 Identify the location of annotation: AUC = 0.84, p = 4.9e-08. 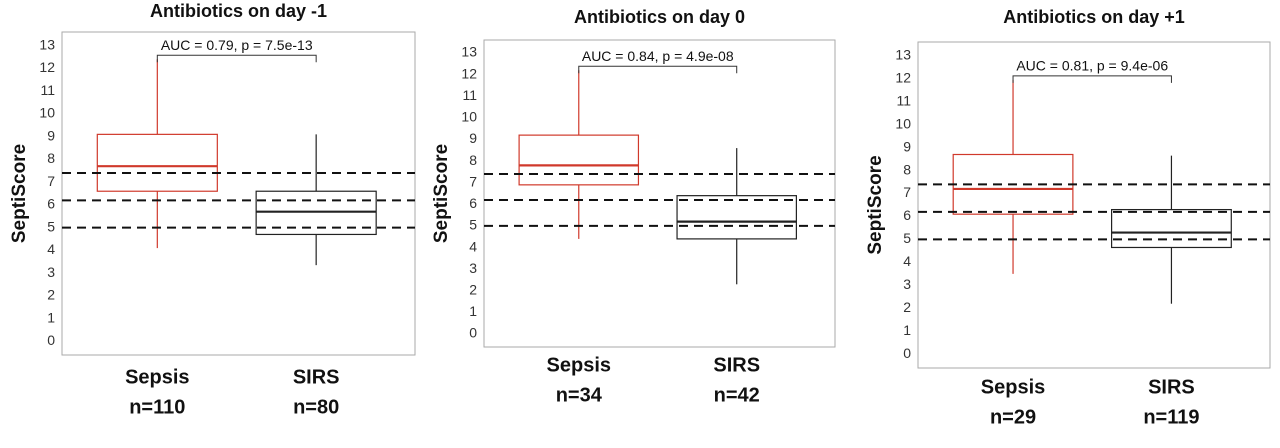
(658, 56).